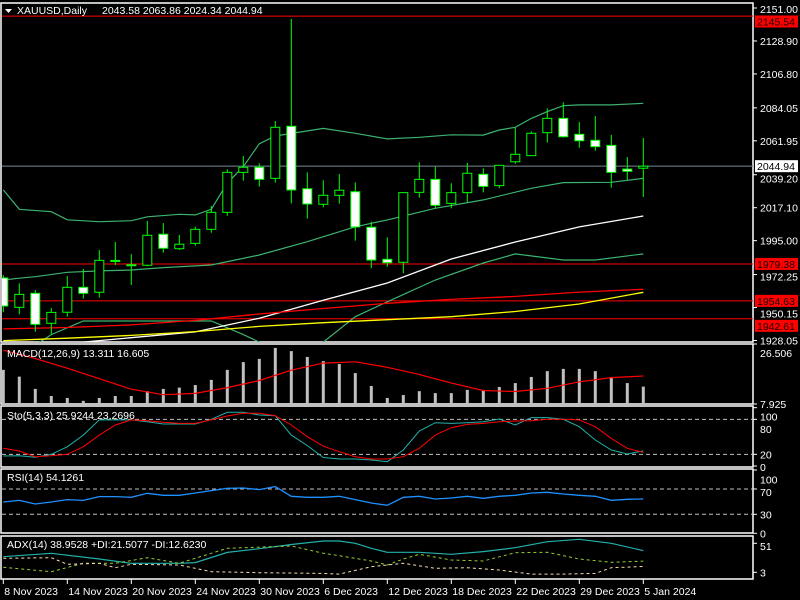 The width and height of the screenshot is (800, 600). What do you see at coordinates (351, 592) in the screenshot?
I see `date-axis-label: 6 Dec 2023` at bounding box center [351, 592].